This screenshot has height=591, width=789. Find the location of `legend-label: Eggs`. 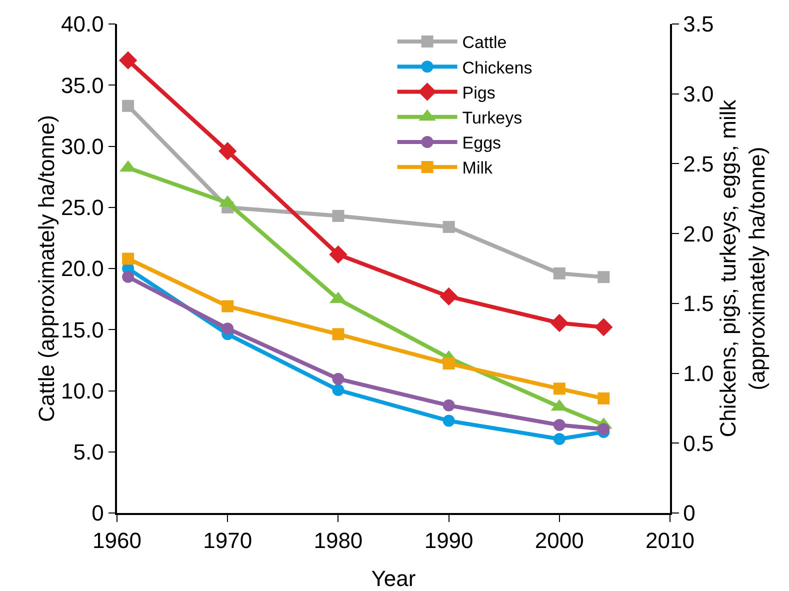

legend-label: Eggs is located at coordinates (482, 143).